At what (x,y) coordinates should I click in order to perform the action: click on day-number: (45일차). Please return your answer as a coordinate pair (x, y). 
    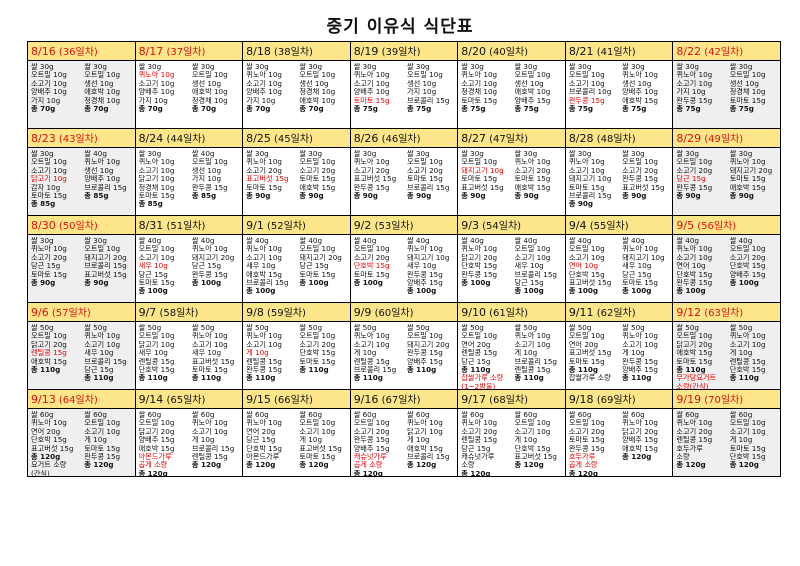
    Looking at the image, I should click on (293, 139).